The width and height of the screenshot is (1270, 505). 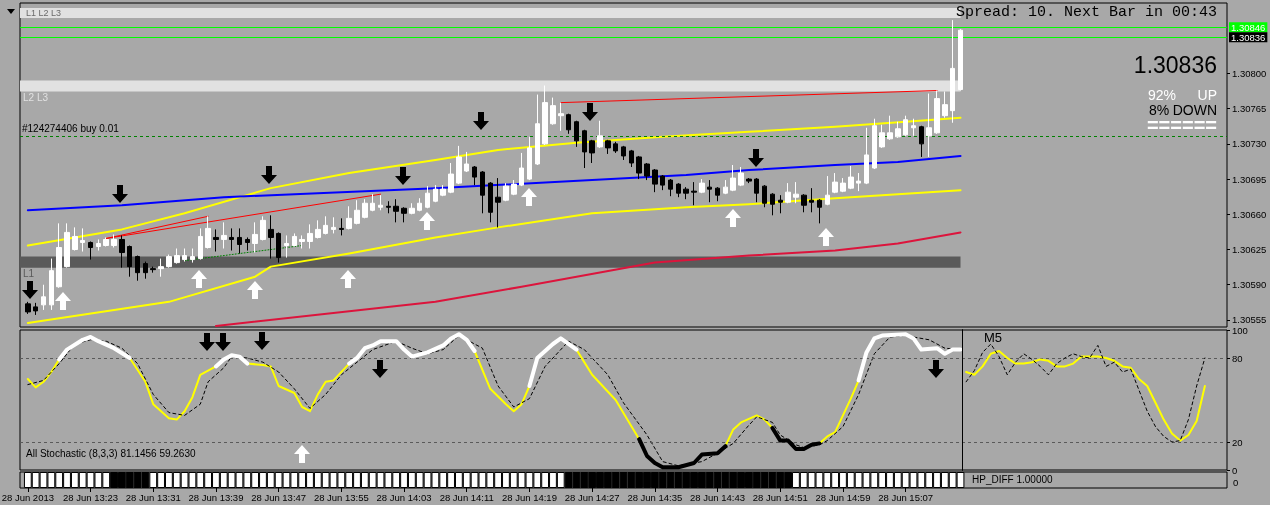 I want to click on y-tick-label: 1.30625, so click(x=1249, y=250).